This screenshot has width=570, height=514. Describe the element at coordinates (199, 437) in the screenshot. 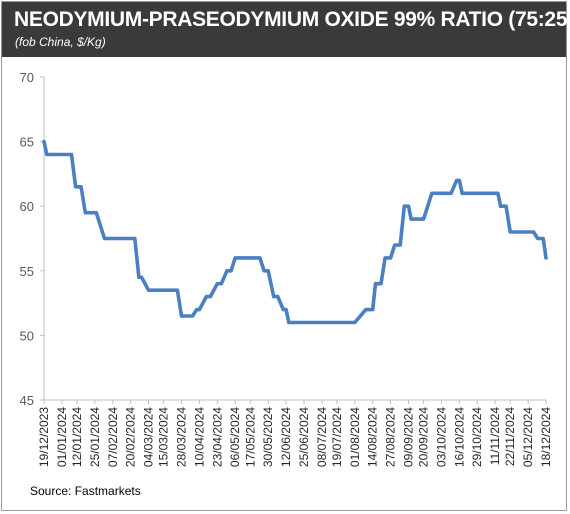

I see `x-tick-label: 10/04/2024` at that location.